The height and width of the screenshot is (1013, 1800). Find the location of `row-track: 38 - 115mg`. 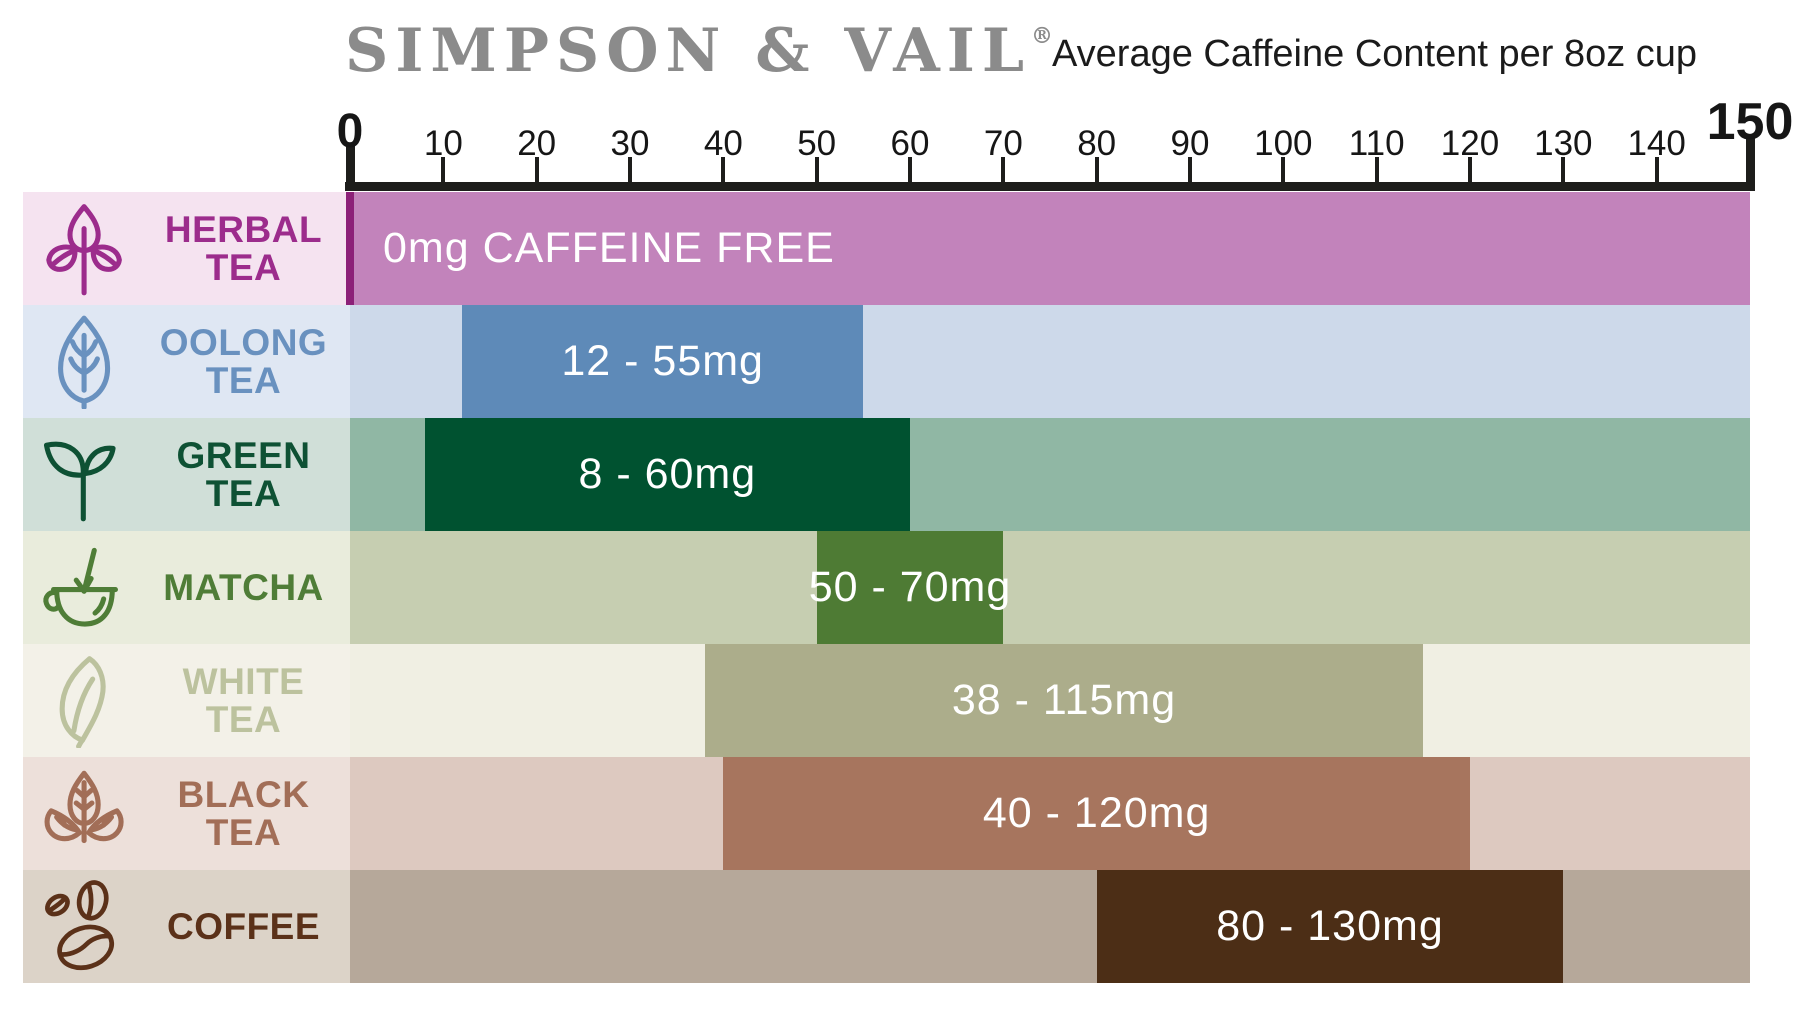

row-track: 38 - 115mg is located at coordinates (1050, 700).